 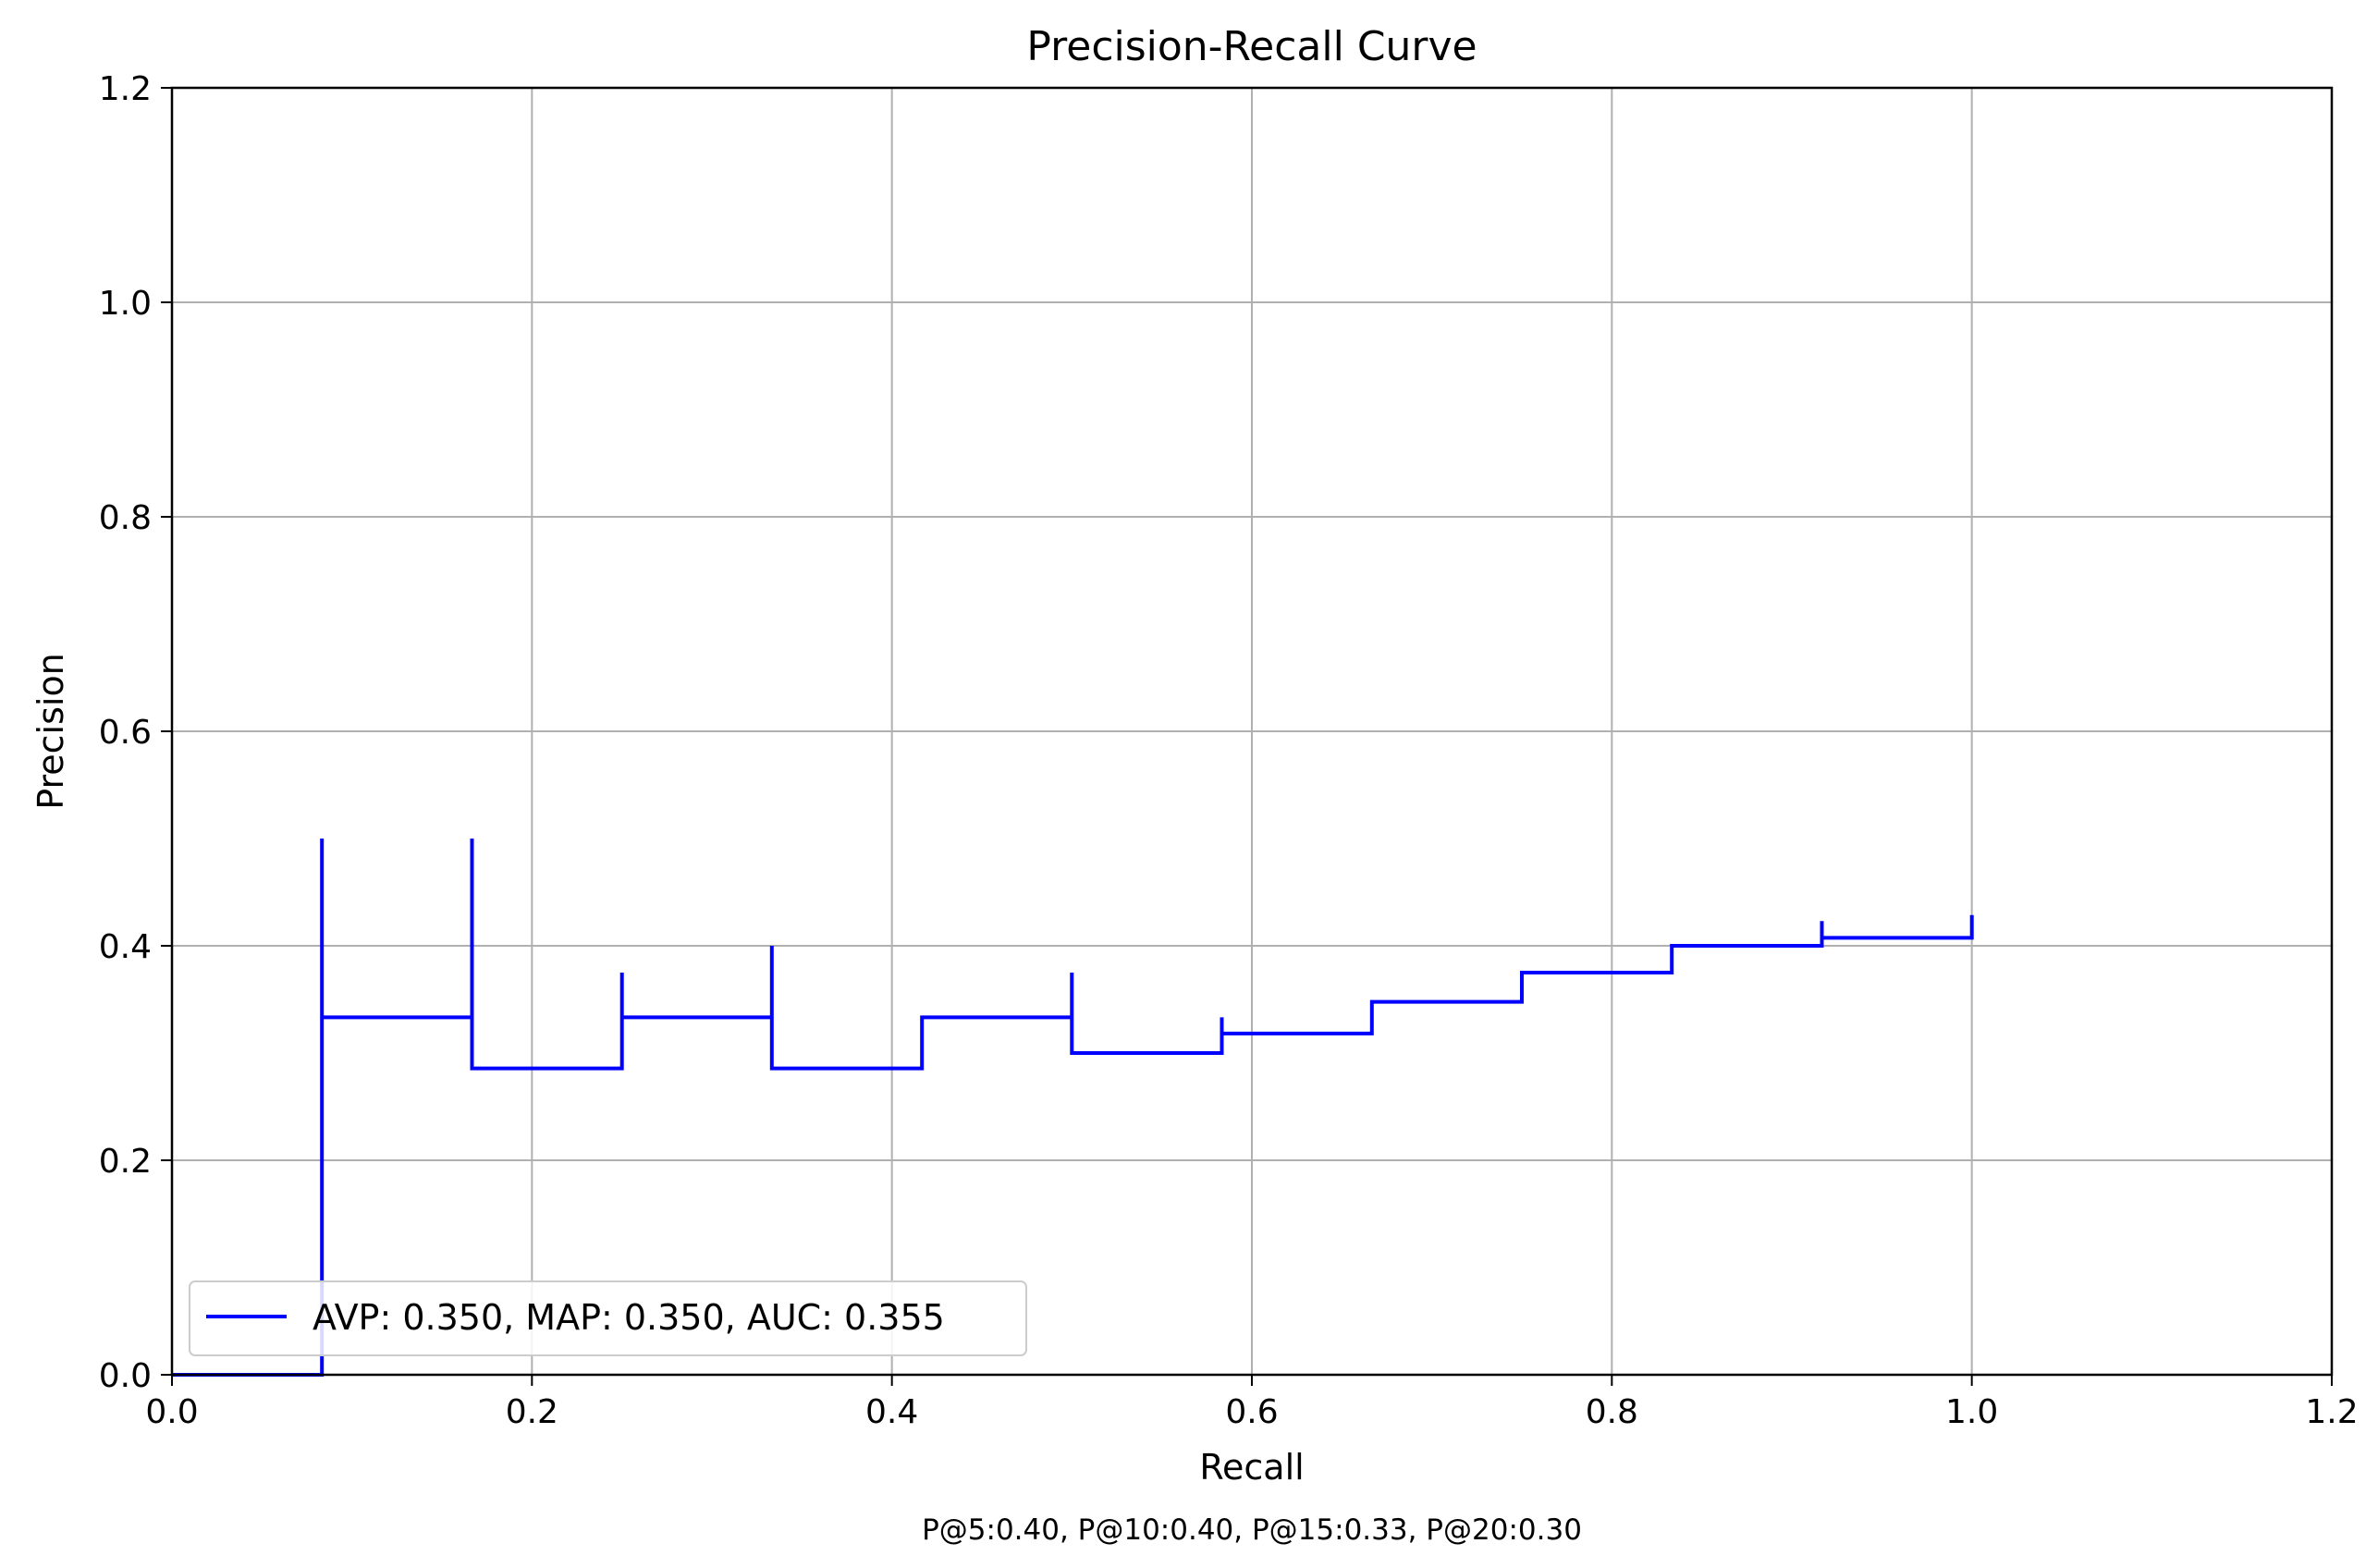 What do you see at coordinates (171, 1412) in the screenshot?
I see `x-tick-label: 0.0` at bounding box center [171, 1412].